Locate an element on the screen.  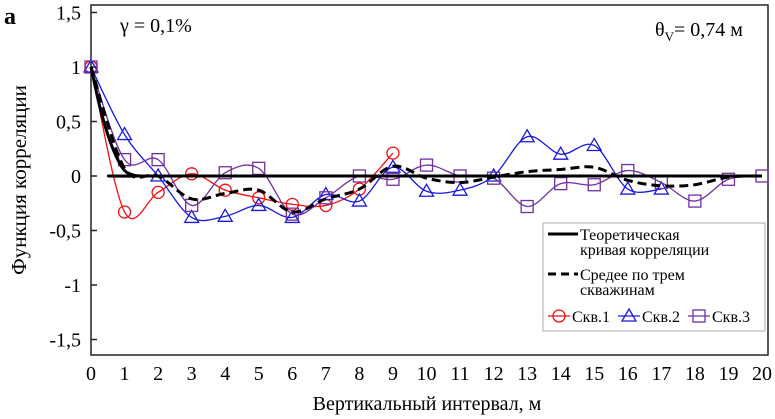
x-tick-label: 19 is located at coordinates (728, 374).